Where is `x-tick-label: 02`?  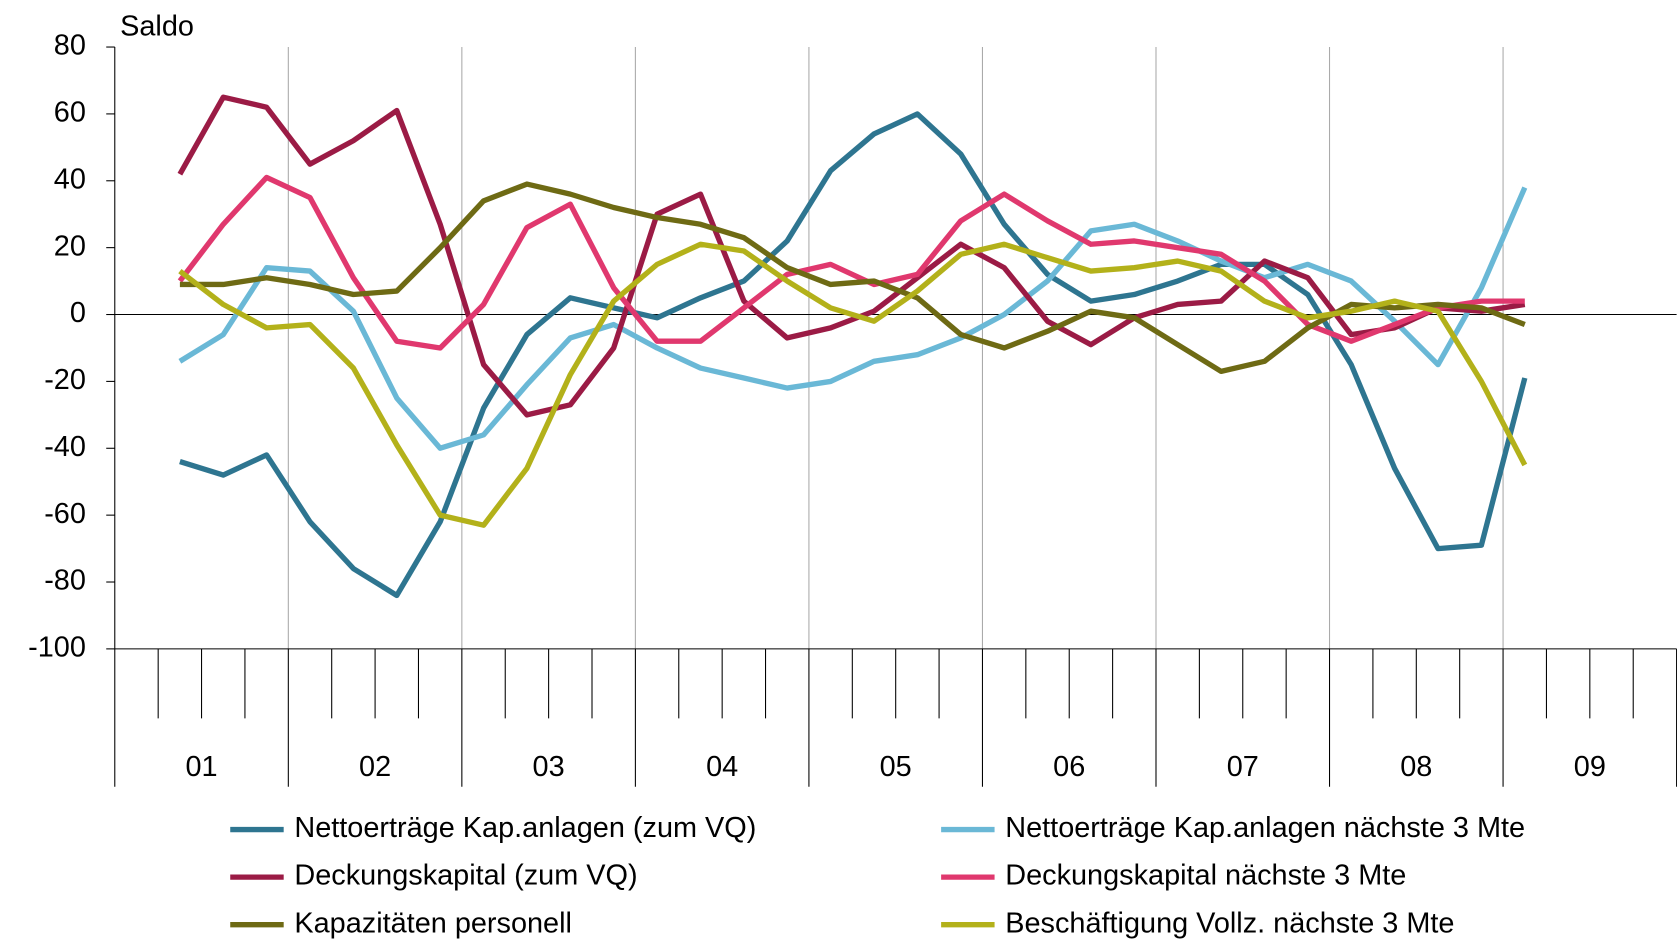
x-tick-label: 02 is located at coordinates (375, 767).